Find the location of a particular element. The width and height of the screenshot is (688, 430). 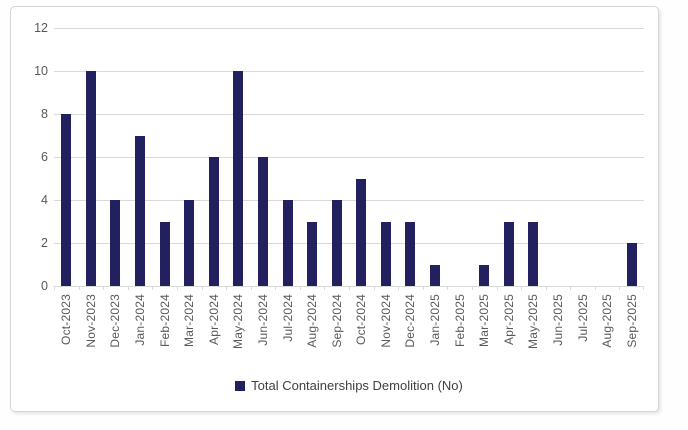

bar-Dec-2024 is located at coordinates (410, 253).